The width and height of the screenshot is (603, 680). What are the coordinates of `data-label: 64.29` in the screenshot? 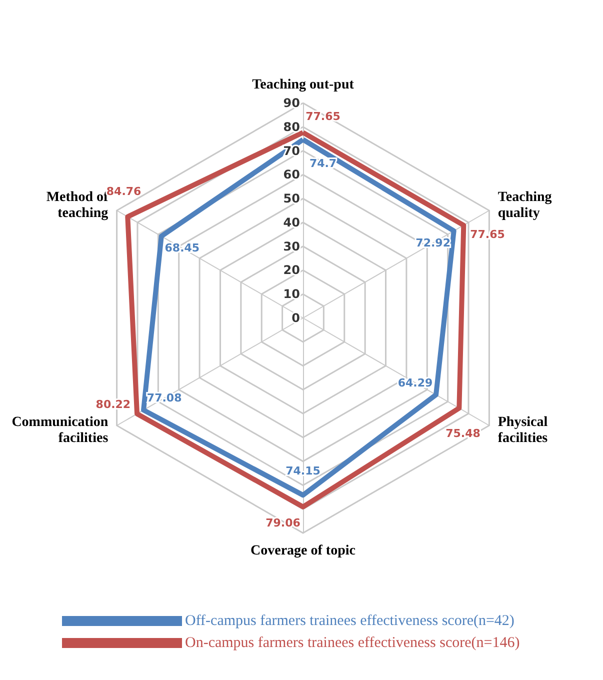 It's located at (415, 383).